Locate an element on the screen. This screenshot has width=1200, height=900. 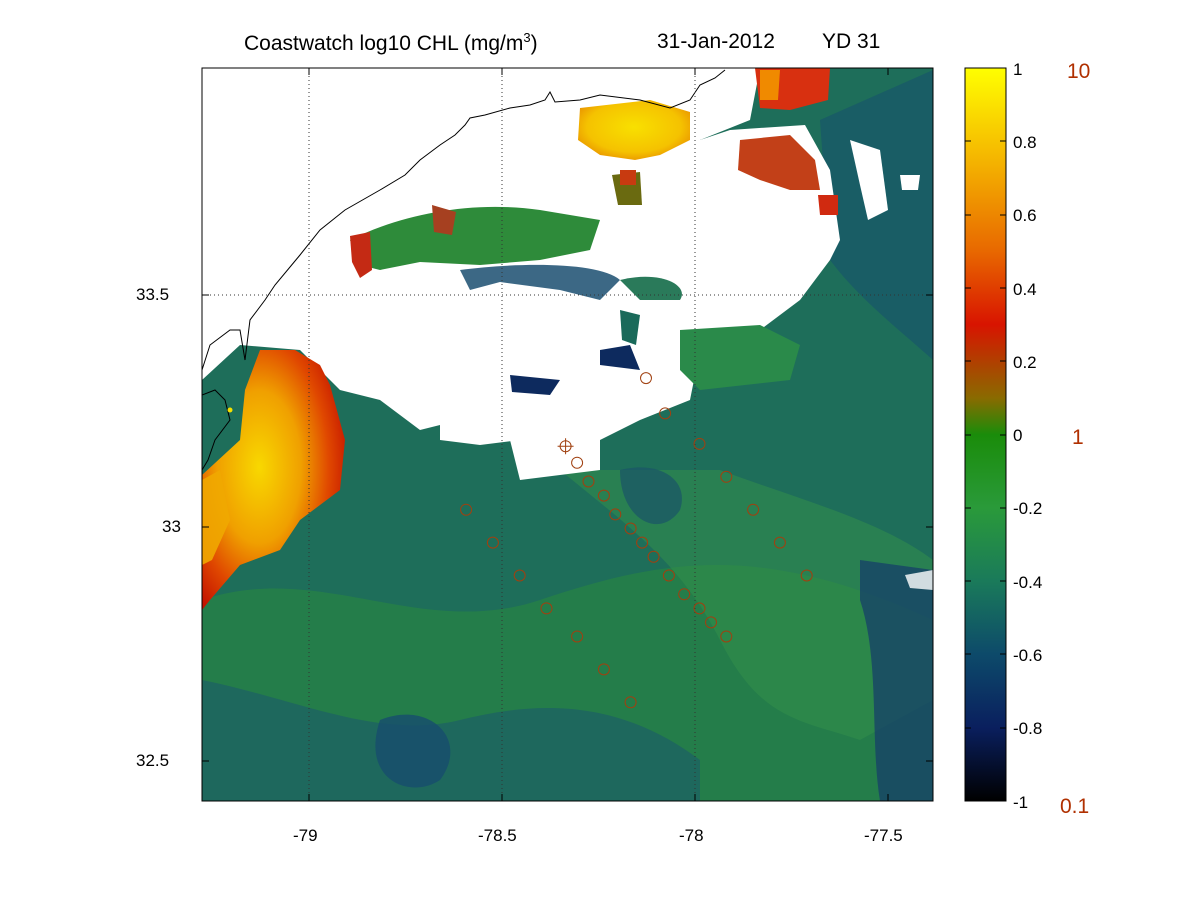
onslow-plume-mid is located at coordinates (779, 162).